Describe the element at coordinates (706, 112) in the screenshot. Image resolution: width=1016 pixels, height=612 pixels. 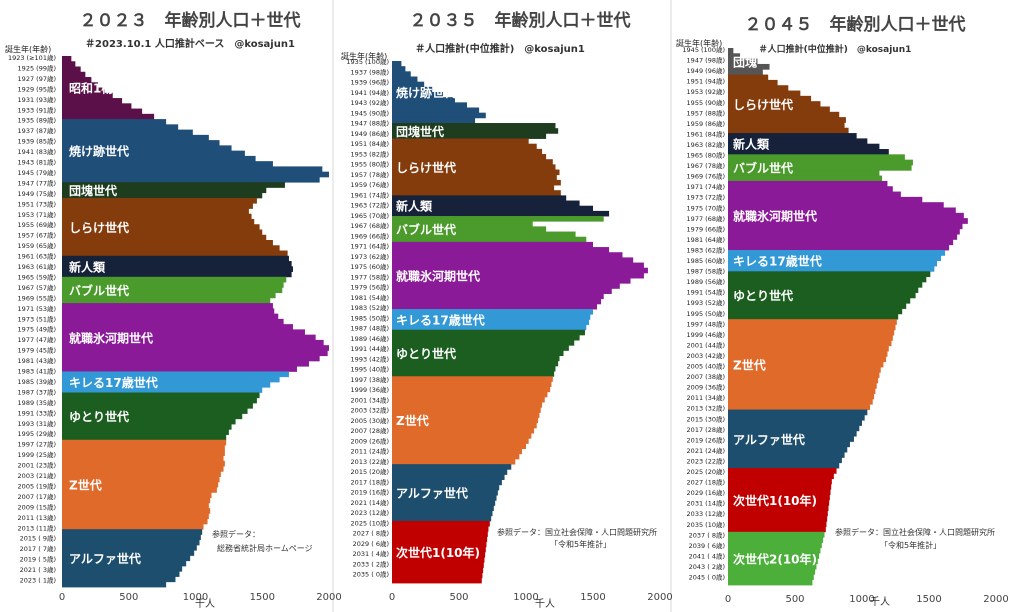
I see `y-tick-label: 1957 (88歳)` at that location.